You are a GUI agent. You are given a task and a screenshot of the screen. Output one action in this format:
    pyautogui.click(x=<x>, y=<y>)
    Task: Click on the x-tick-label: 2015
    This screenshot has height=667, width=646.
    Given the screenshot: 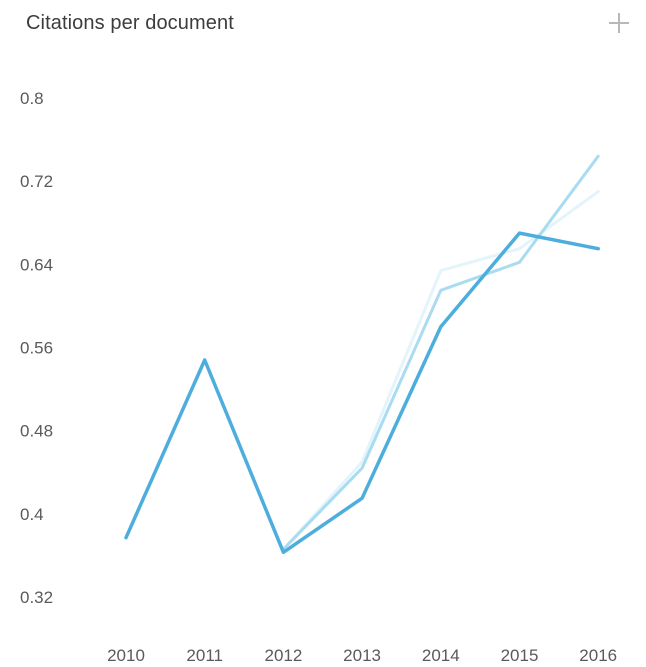 What is the action you would take?
    pyautogui.click(x=520, y=655)
    